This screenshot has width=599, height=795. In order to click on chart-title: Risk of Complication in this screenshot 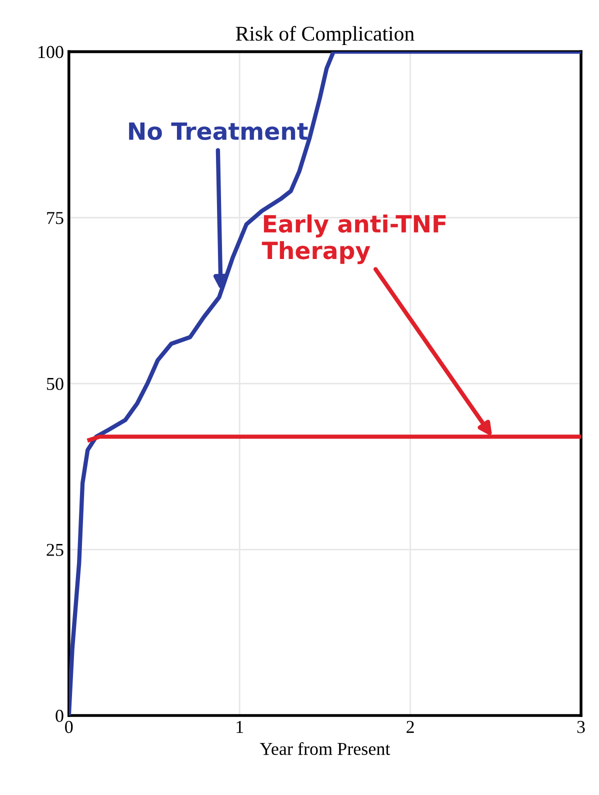, I will do `click(325, 35)`.